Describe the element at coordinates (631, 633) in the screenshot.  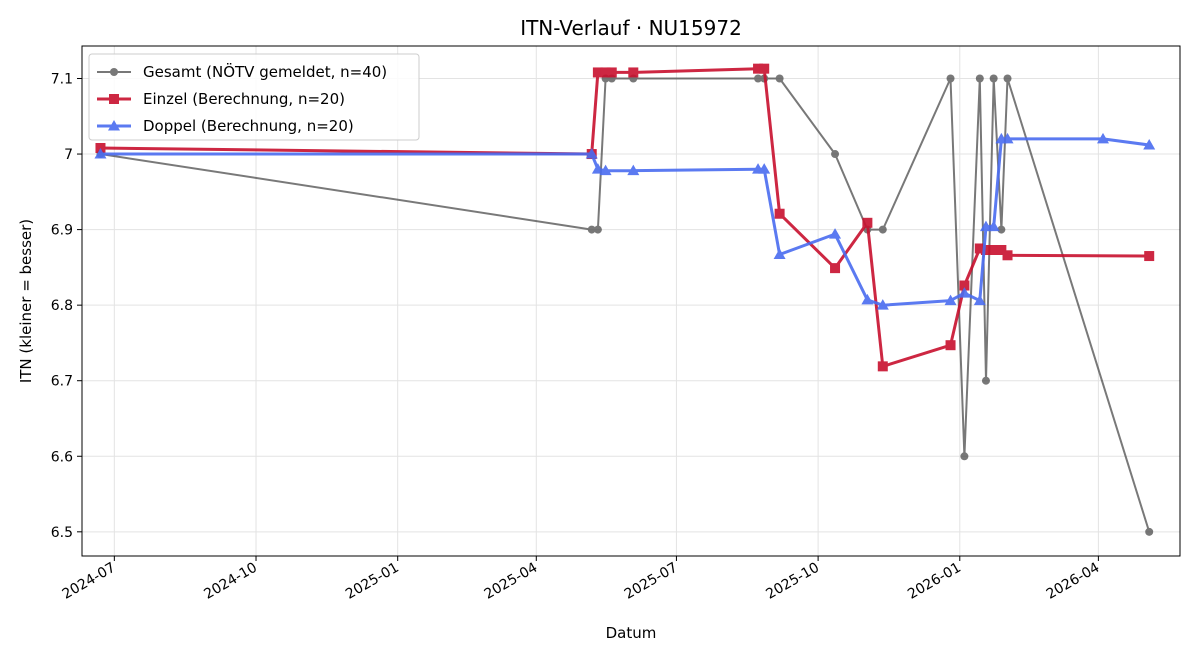
I see `x-axis-label: Datum` at that location.